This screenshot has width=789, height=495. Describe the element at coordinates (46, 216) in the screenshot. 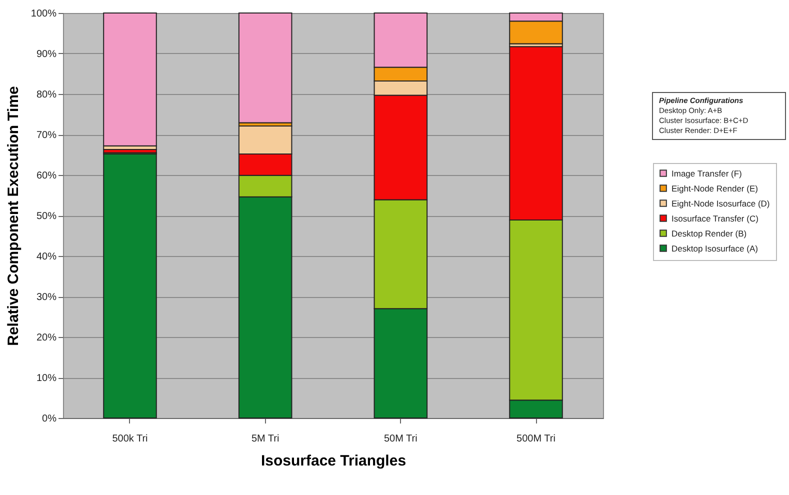

I see `y-tick-label: 50%` at that location.